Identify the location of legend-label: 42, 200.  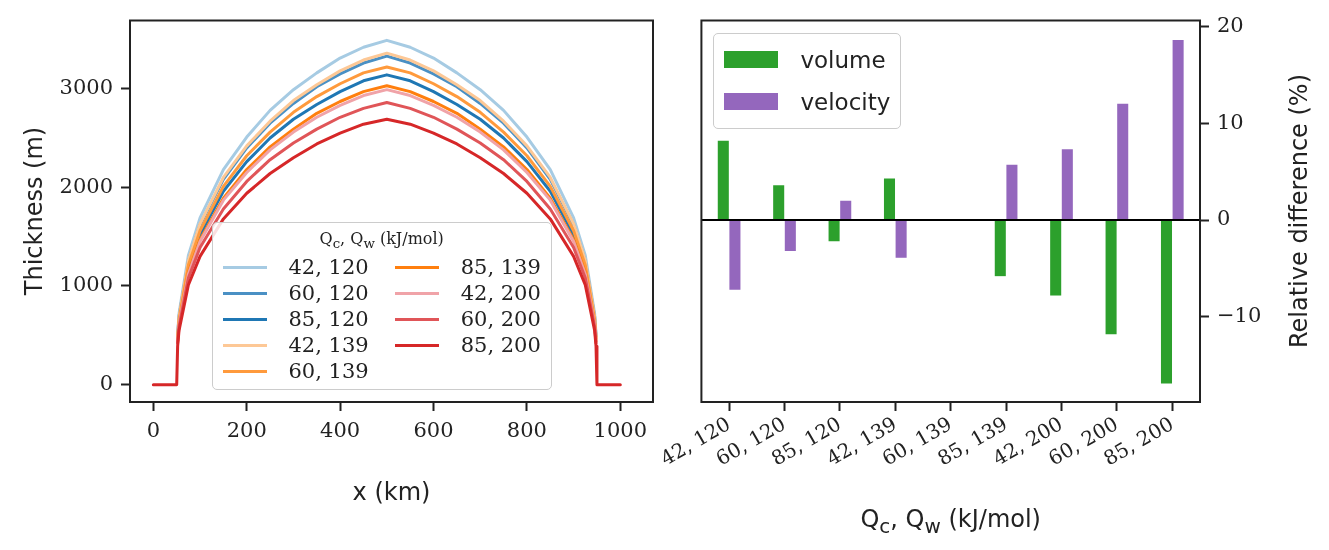
(500, 293).